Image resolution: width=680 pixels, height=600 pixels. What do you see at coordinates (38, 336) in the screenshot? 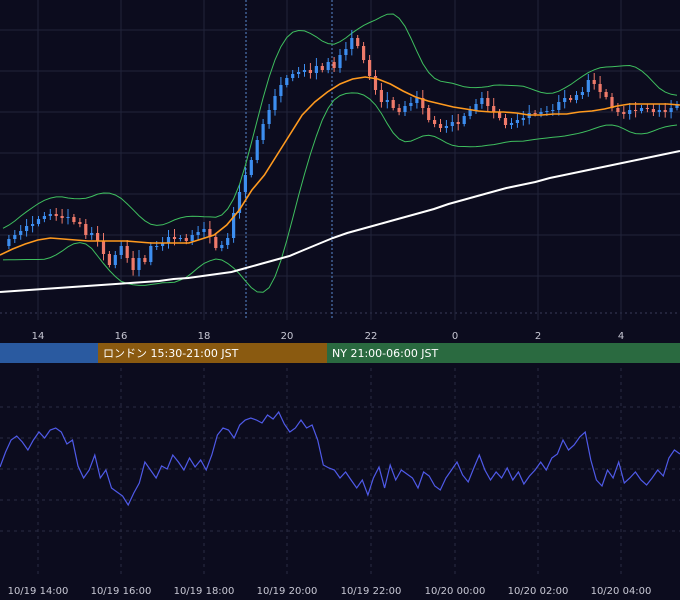
I see `price-x-tick-label: 14` at bounding box center [38, 336].